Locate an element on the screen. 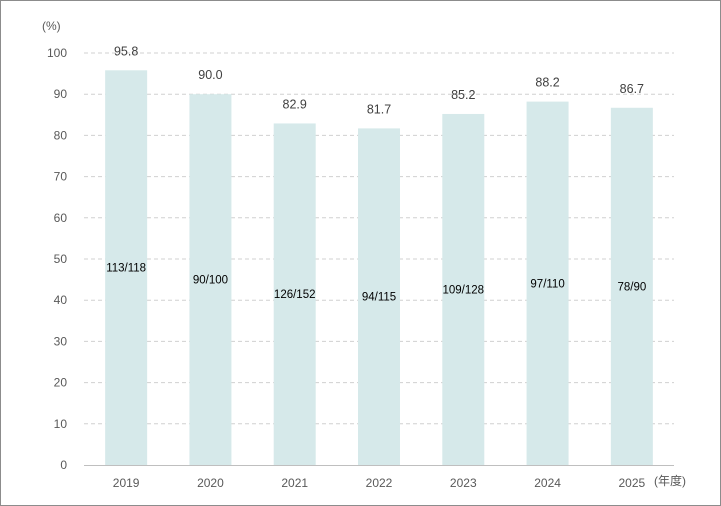  x-tick-label: 2021 is located at coordinates (294, 483).